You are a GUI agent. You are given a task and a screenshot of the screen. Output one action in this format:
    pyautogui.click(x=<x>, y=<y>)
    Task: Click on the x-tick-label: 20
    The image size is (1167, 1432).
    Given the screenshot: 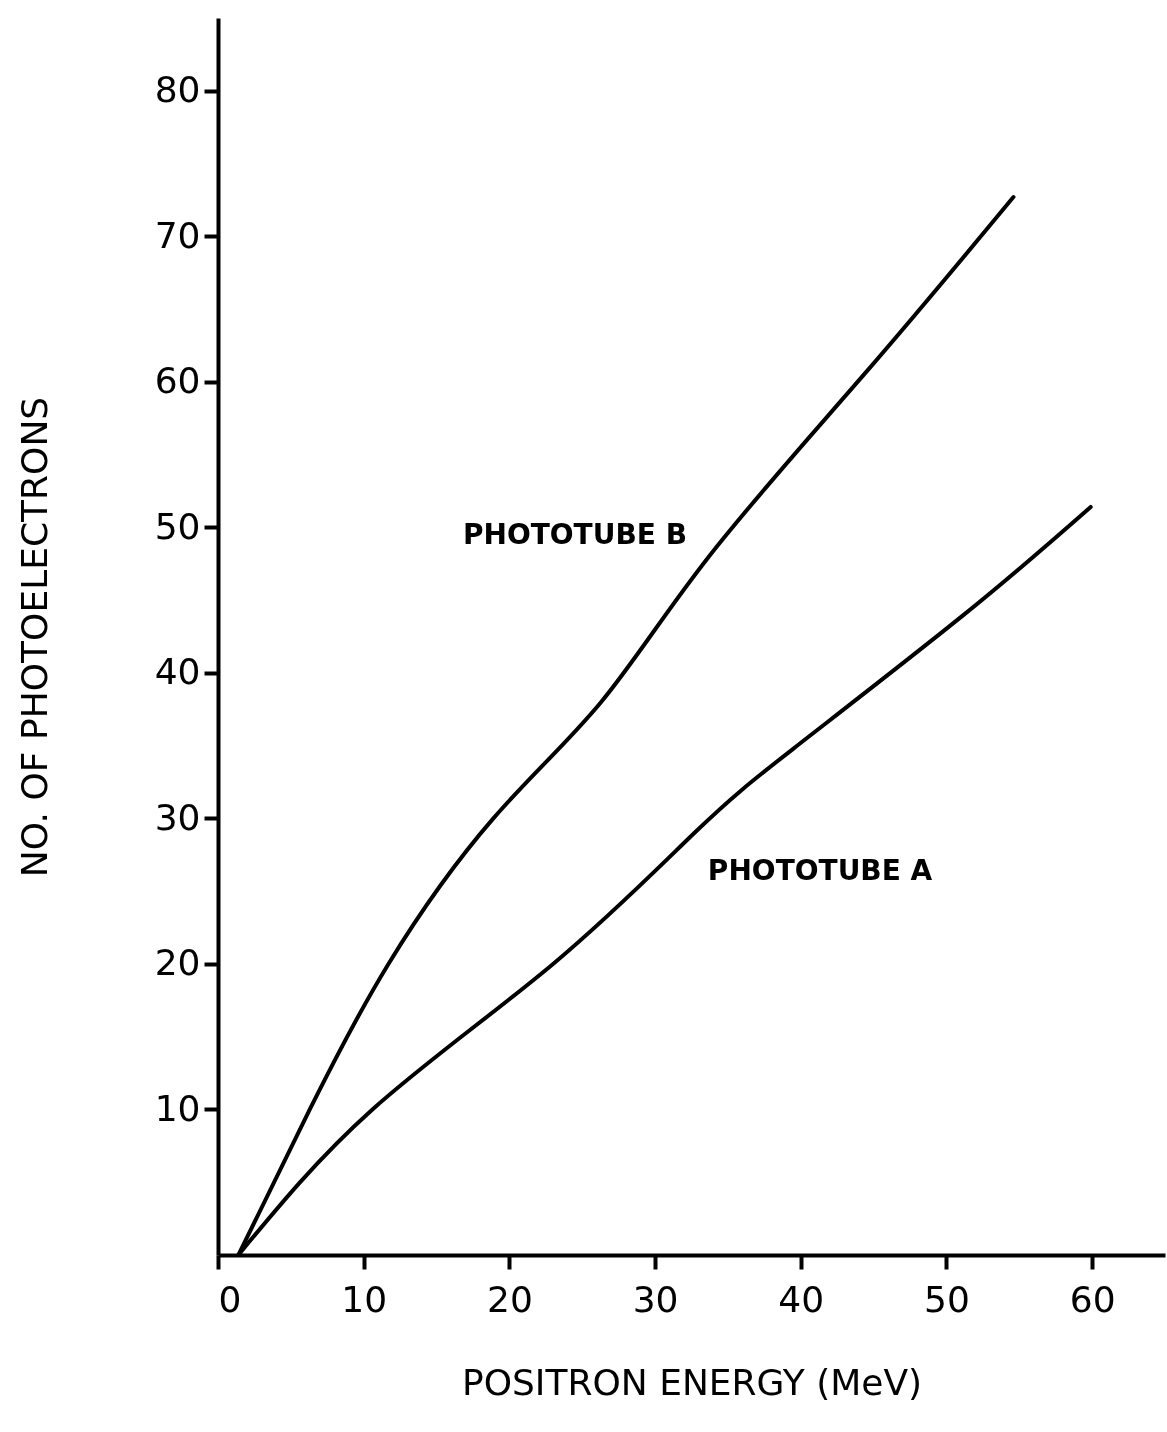 What is the action you would take?
    pyautogui.click(x=509, y=1299)
    